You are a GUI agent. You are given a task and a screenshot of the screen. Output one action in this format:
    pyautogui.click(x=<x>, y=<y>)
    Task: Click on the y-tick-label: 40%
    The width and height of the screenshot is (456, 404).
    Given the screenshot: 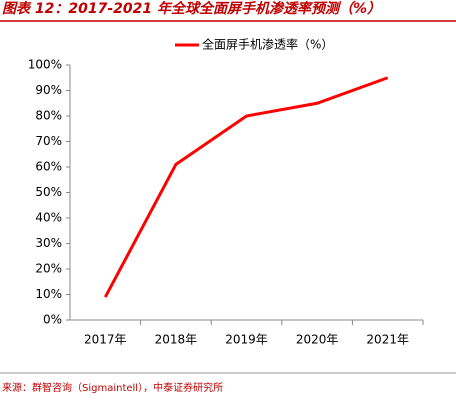 What is the action you would take?
    pyautogui.click(x=48, y=218)
    